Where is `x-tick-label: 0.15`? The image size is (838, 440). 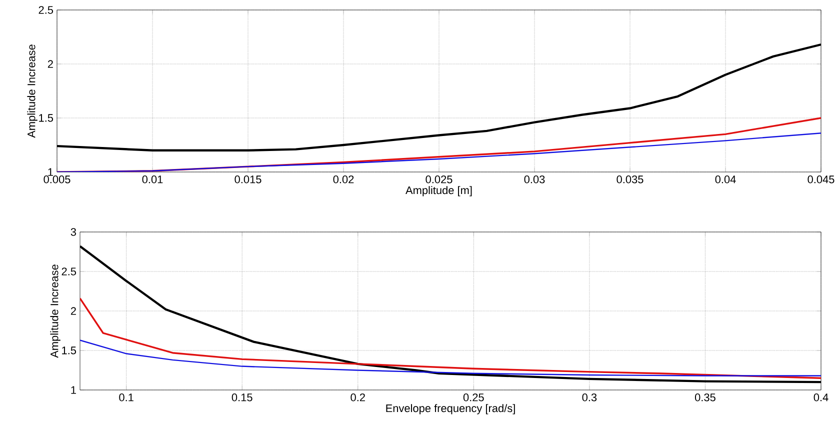 x-tick-label: 0.15 is located at coordinates (242, 398).